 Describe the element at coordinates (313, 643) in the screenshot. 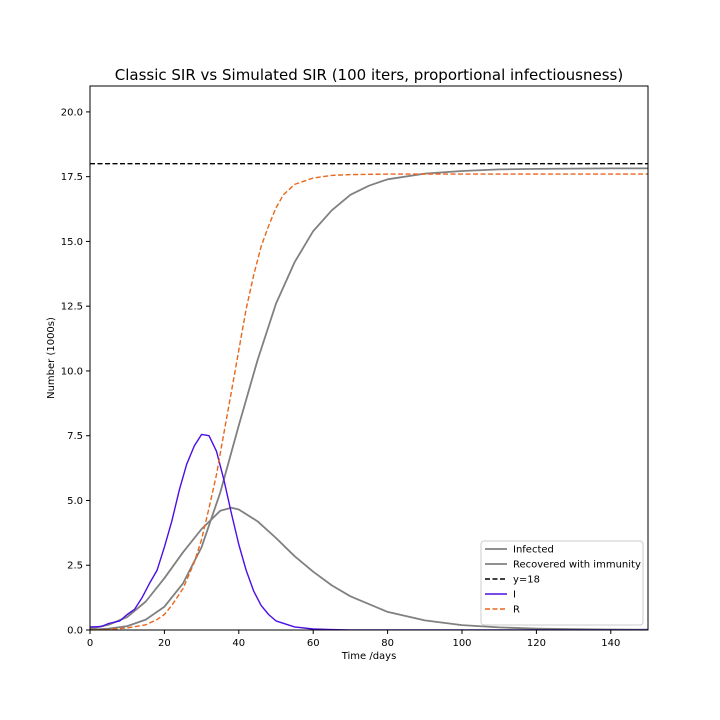

I see `x-tick-label: 60` at that location.